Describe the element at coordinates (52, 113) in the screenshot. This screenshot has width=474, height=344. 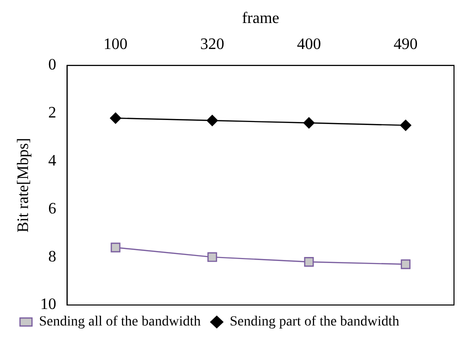
I see `y-tick-label: 2` at that location.